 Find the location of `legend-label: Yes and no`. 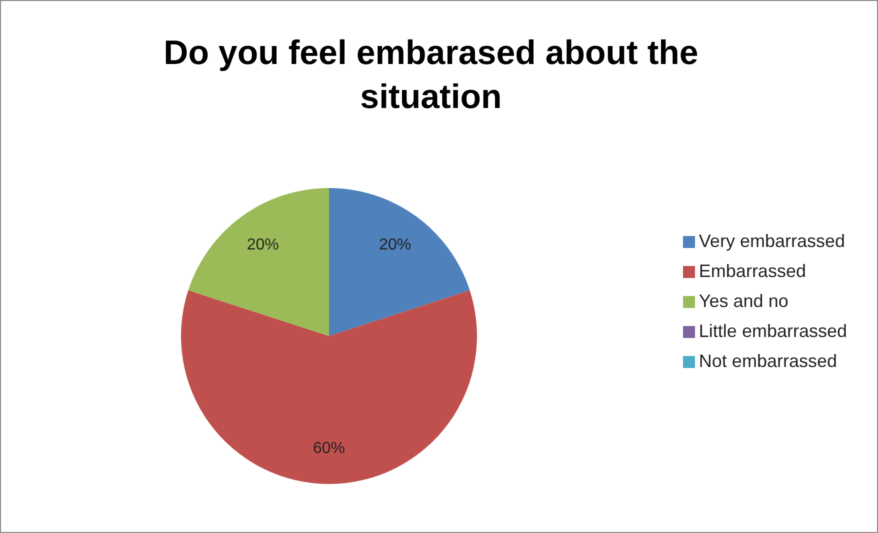

legend-label: Yes and no is located at coordinates (743, 301).